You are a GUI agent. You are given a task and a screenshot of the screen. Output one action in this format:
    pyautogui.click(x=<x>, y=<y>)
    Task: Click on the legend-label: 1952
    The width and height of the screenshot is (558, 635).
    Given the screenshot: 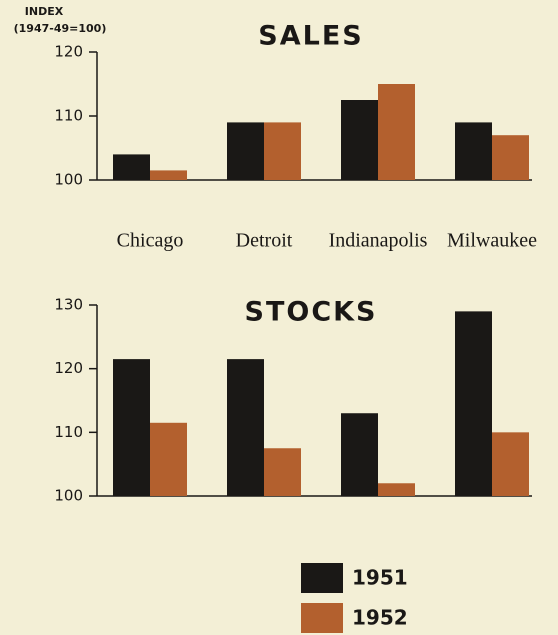 What is the action you would take?
    pyautogui.click(x=380, y=618)
    